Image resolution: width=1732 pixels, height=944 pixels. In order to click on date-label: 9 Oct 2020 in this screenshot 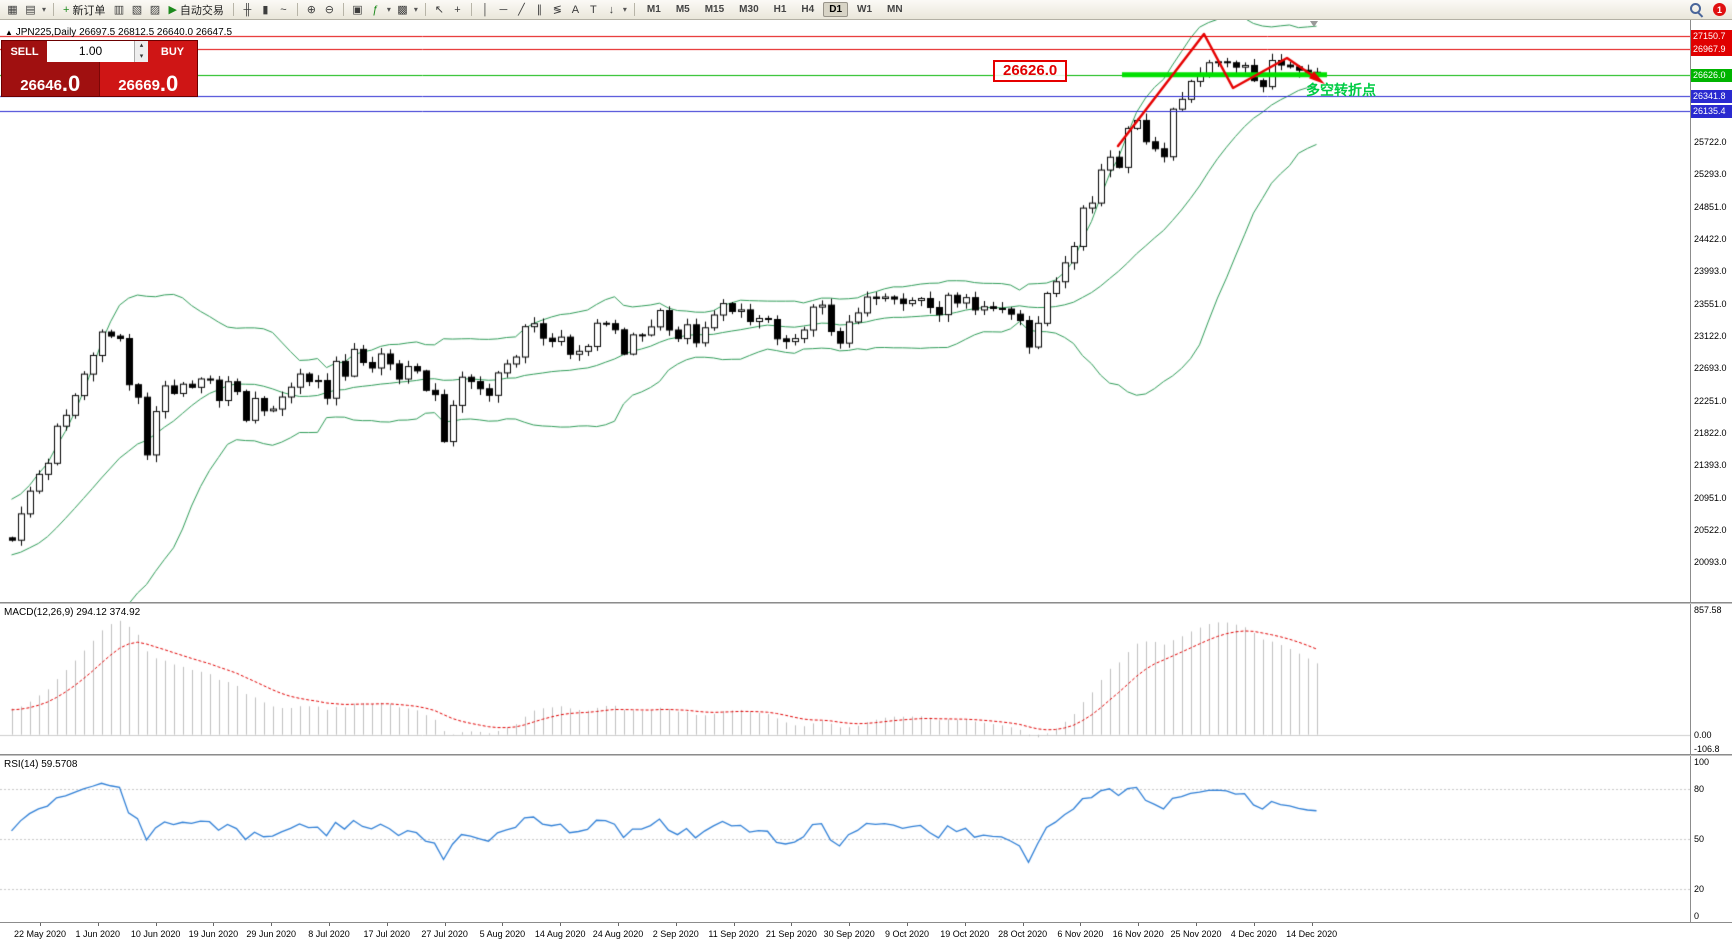, I will do `click(907, 934)`.